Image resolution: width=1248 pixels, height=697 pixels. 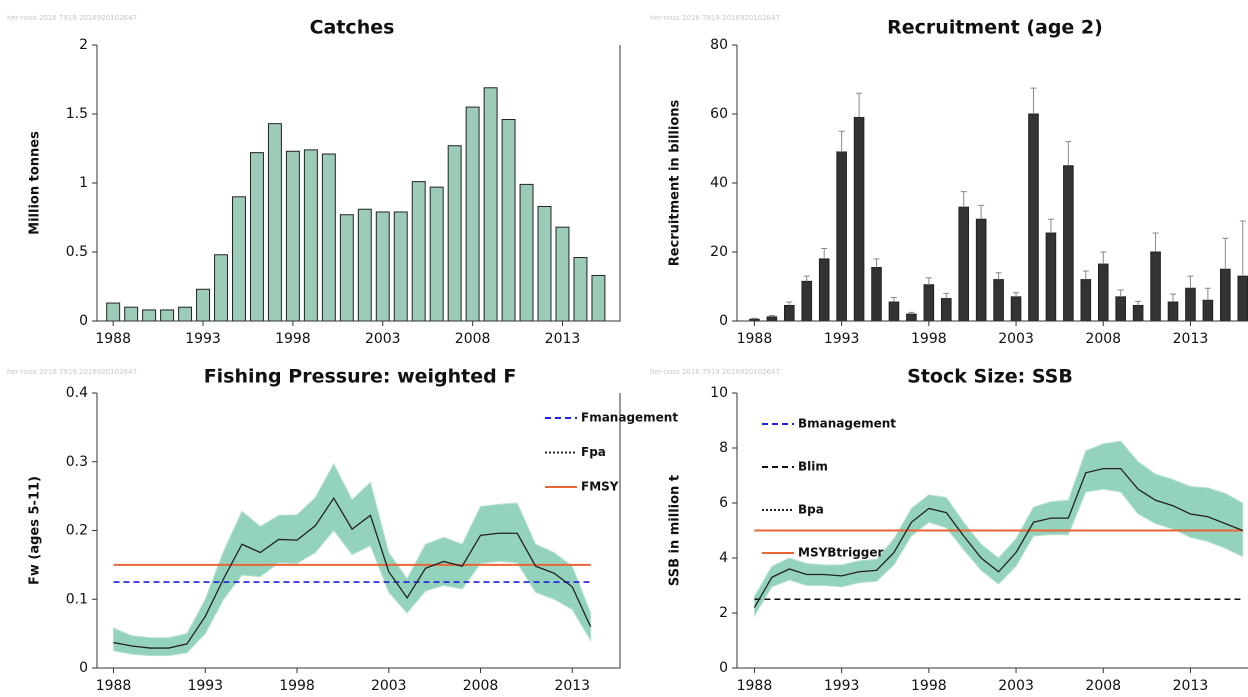 I want to click on y-tick-label: 0.1, so click(x=77, y=599).